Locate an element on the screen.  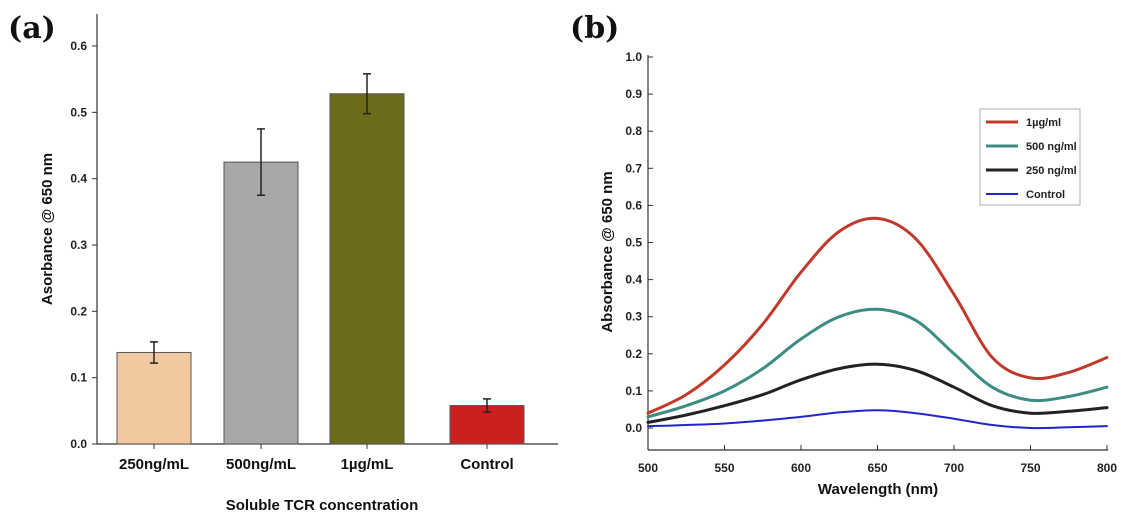
category-label: 1µg/mL is located at coordinates (367, 464).